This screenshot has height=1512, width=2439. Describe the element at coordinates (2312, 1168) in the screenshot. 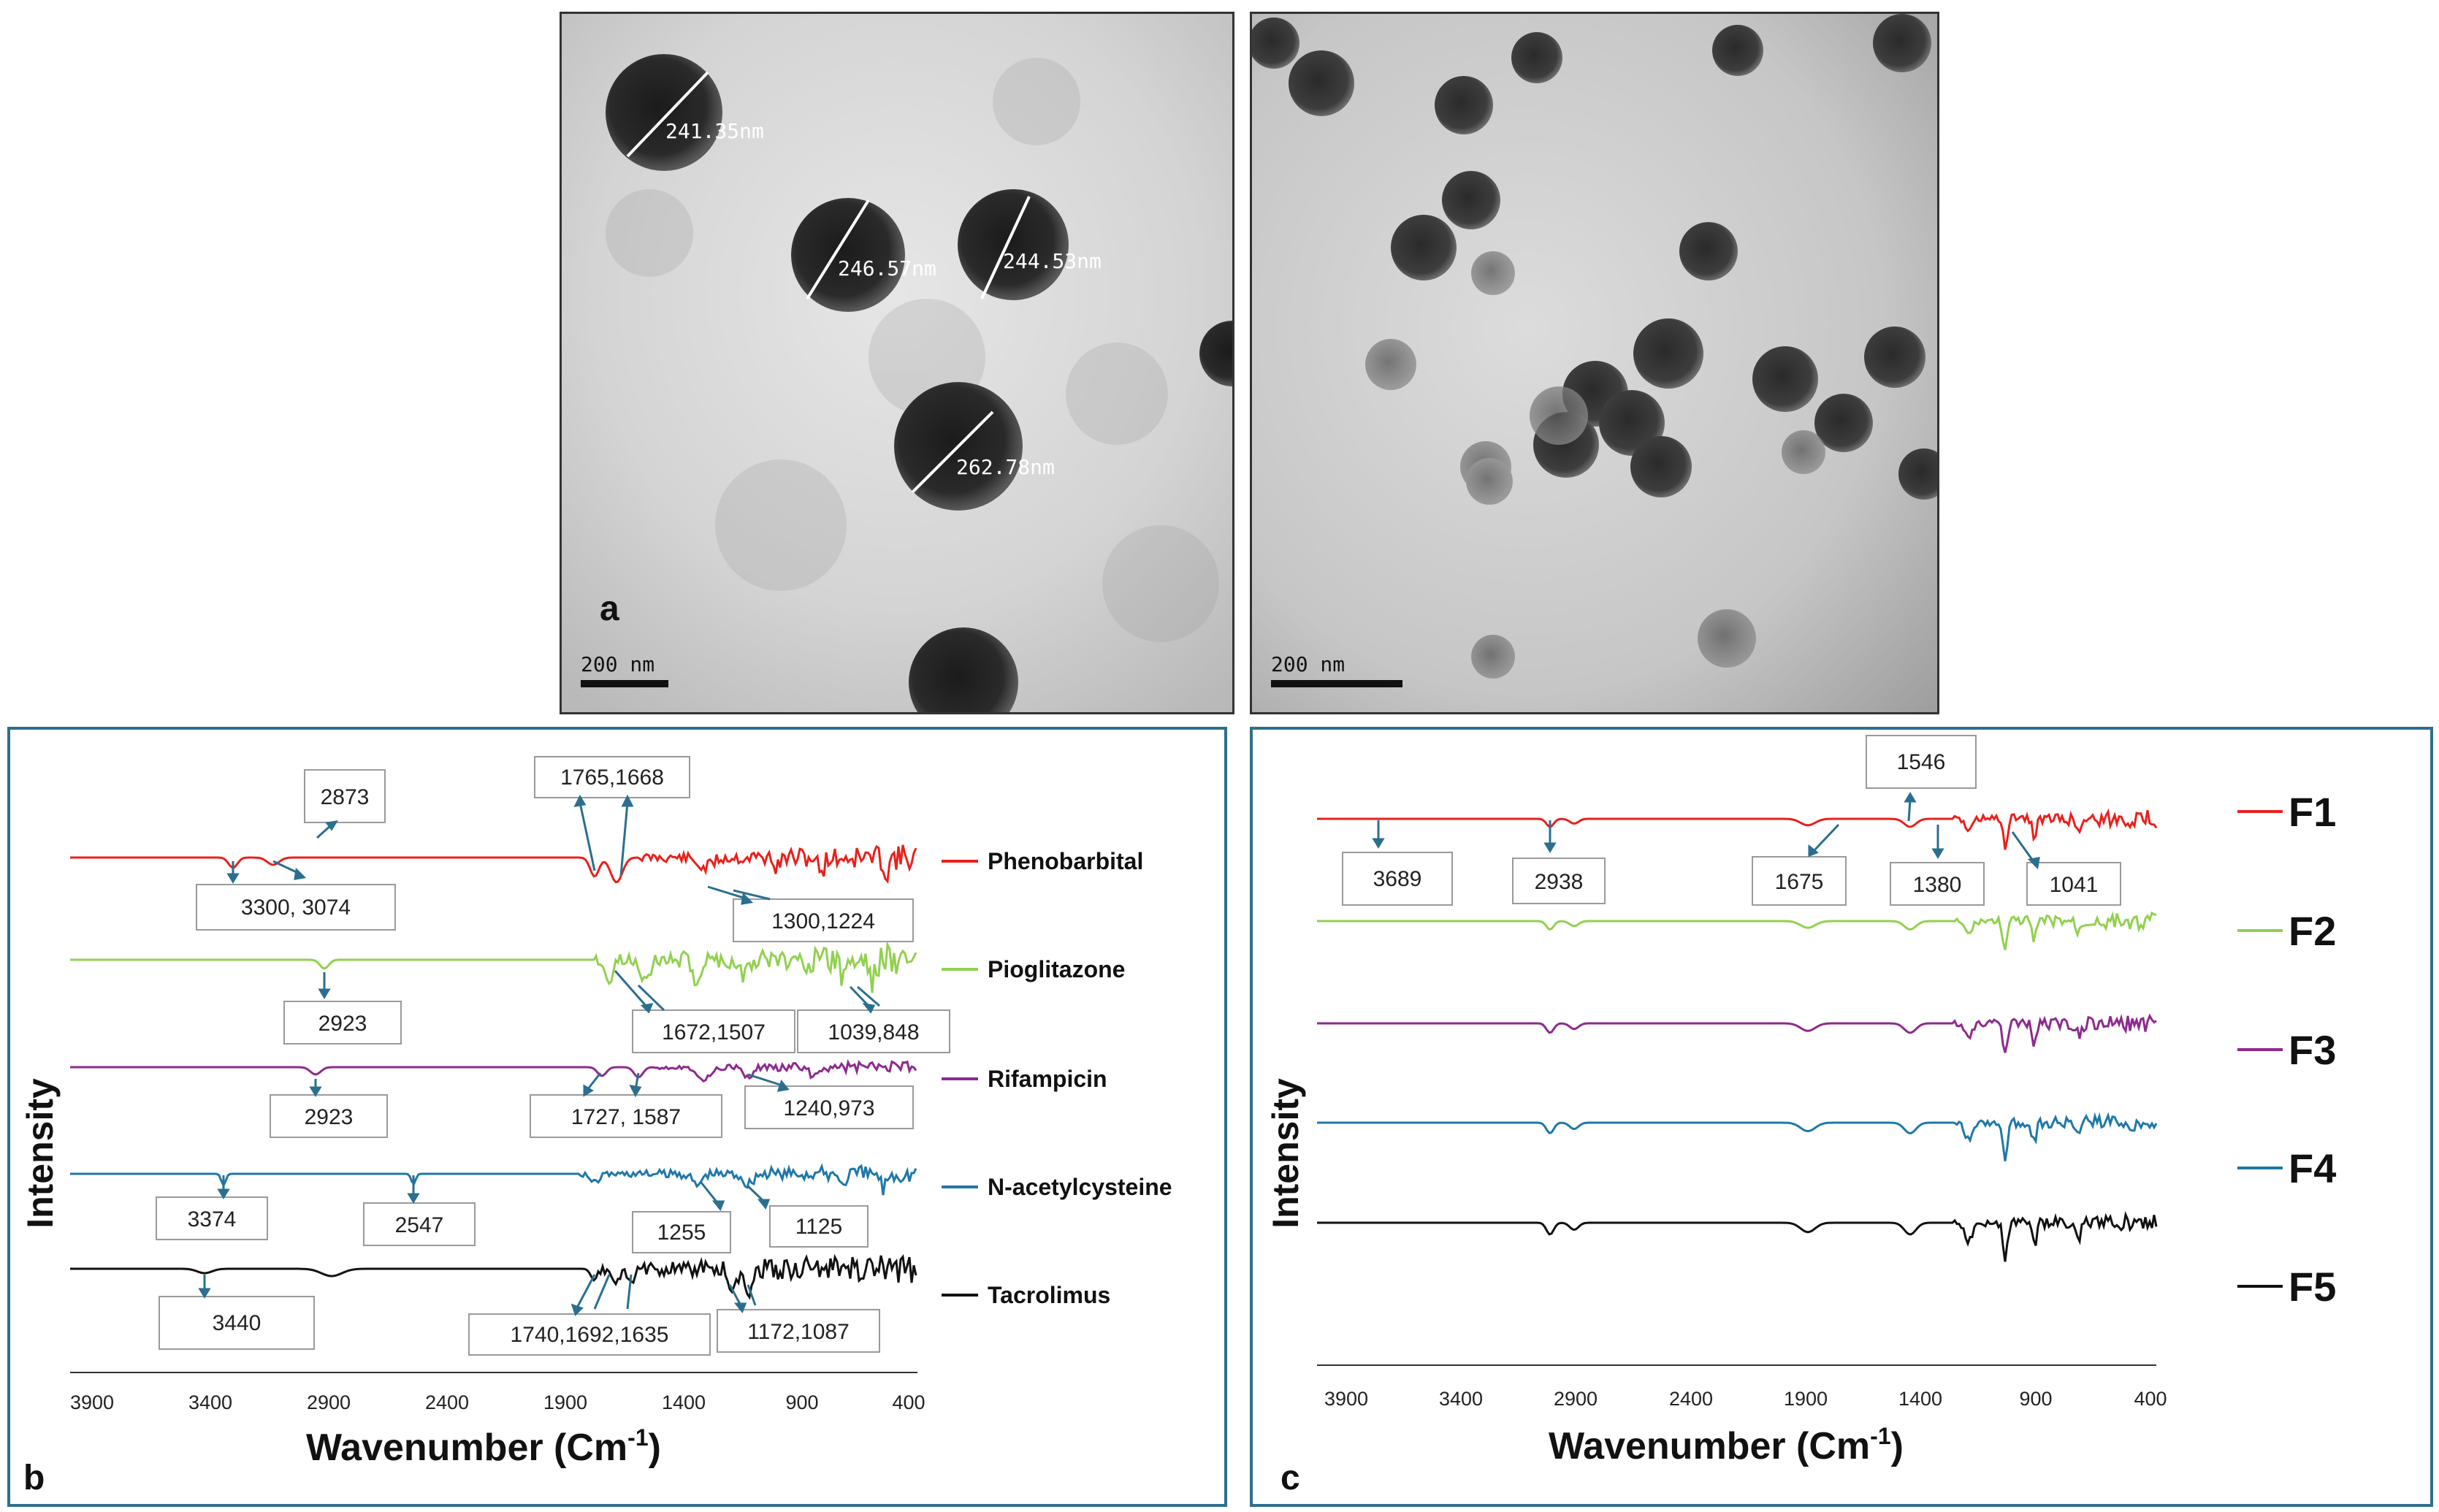

I see `legend-label: F4` at that location.